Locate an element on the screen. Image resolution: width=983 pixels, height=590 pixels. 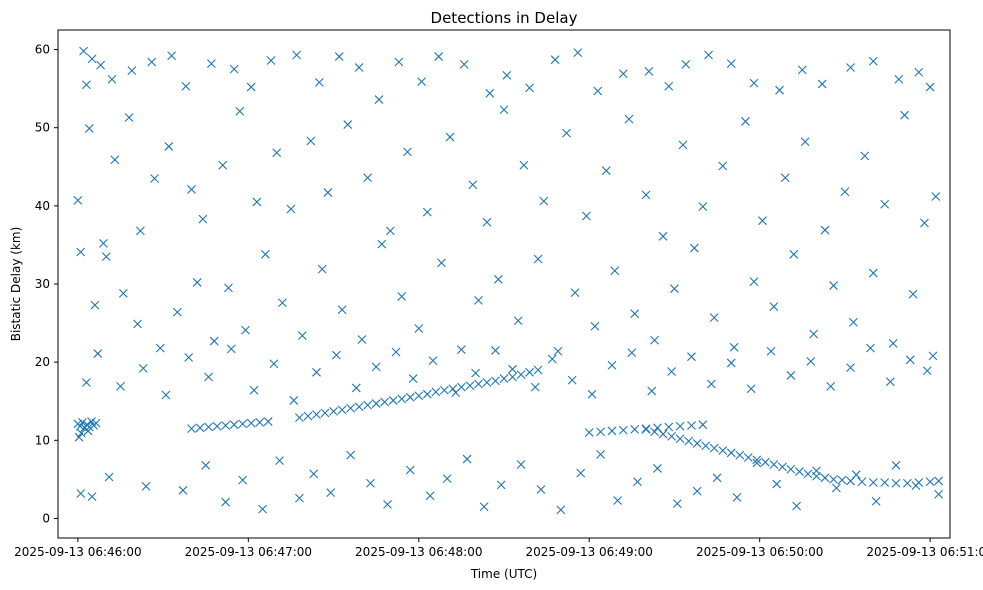
y-tick-label: 60 is located at coordinates (42, 50).